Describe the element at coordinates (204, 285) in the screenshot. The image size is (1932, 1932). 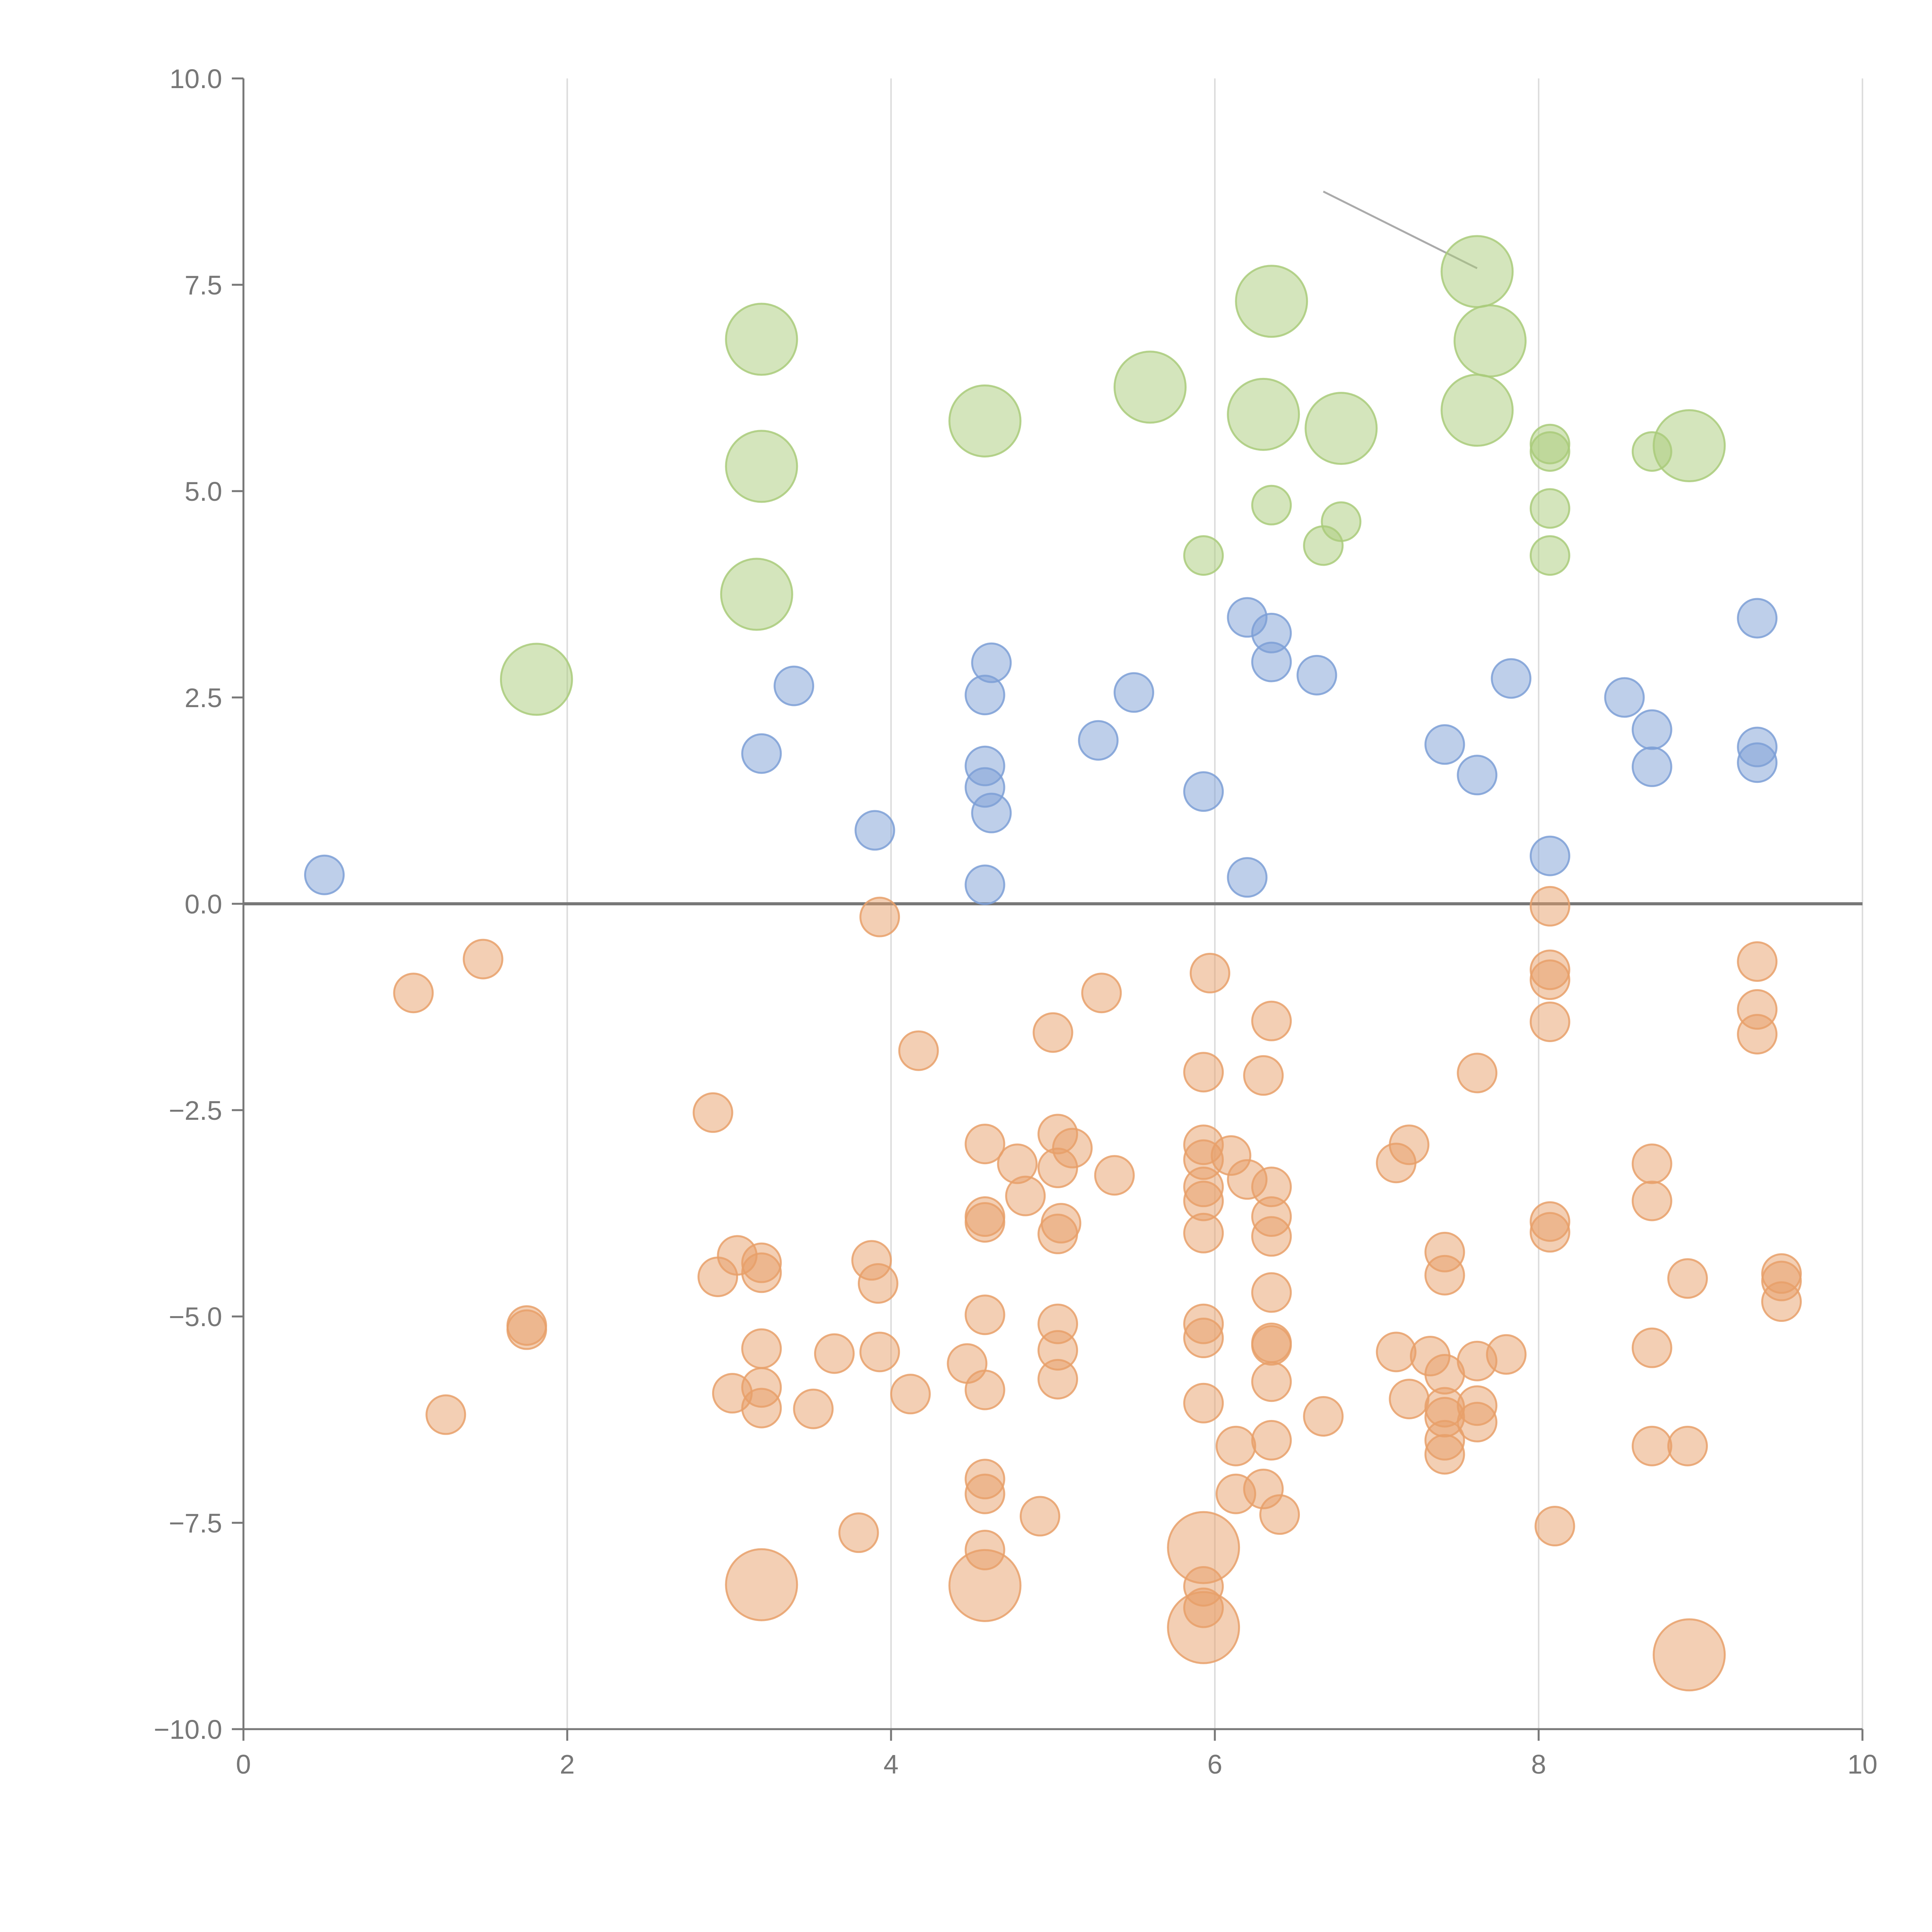
I see `y-tick-label: 7.5` at that location.